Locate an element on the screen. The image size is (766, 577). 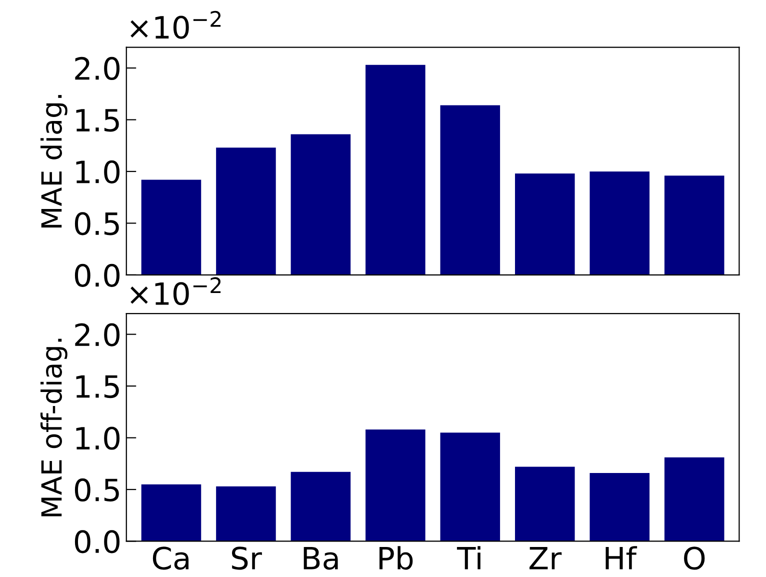
x-tick-label: Ti is located at coordinates (468, 558).